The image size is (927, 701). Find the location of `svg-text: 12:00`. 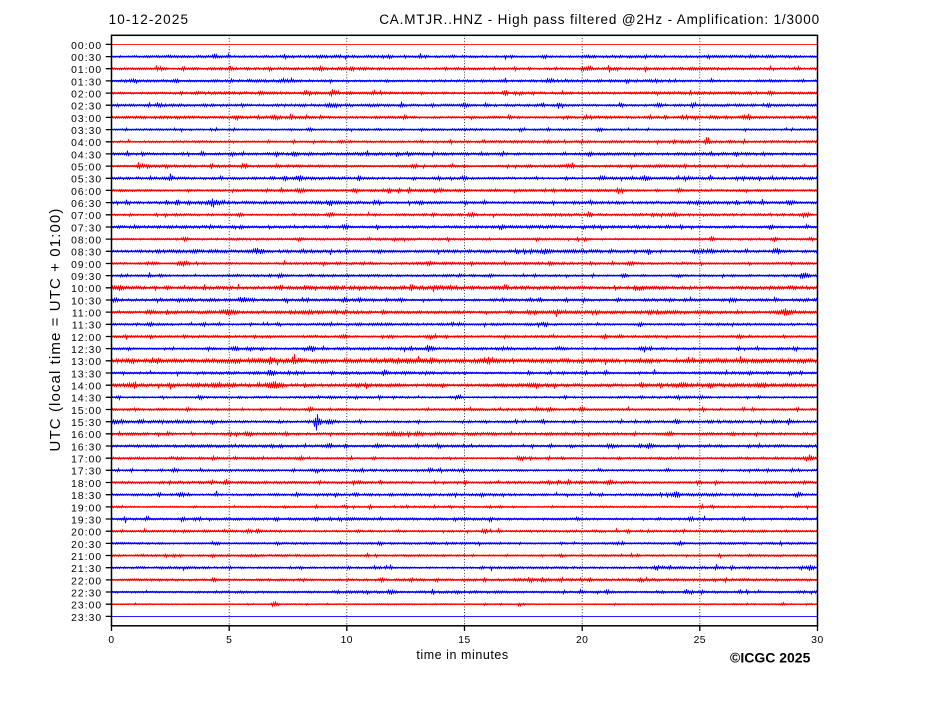

svg-text: 12:00 is located at coordinates (86, 338).